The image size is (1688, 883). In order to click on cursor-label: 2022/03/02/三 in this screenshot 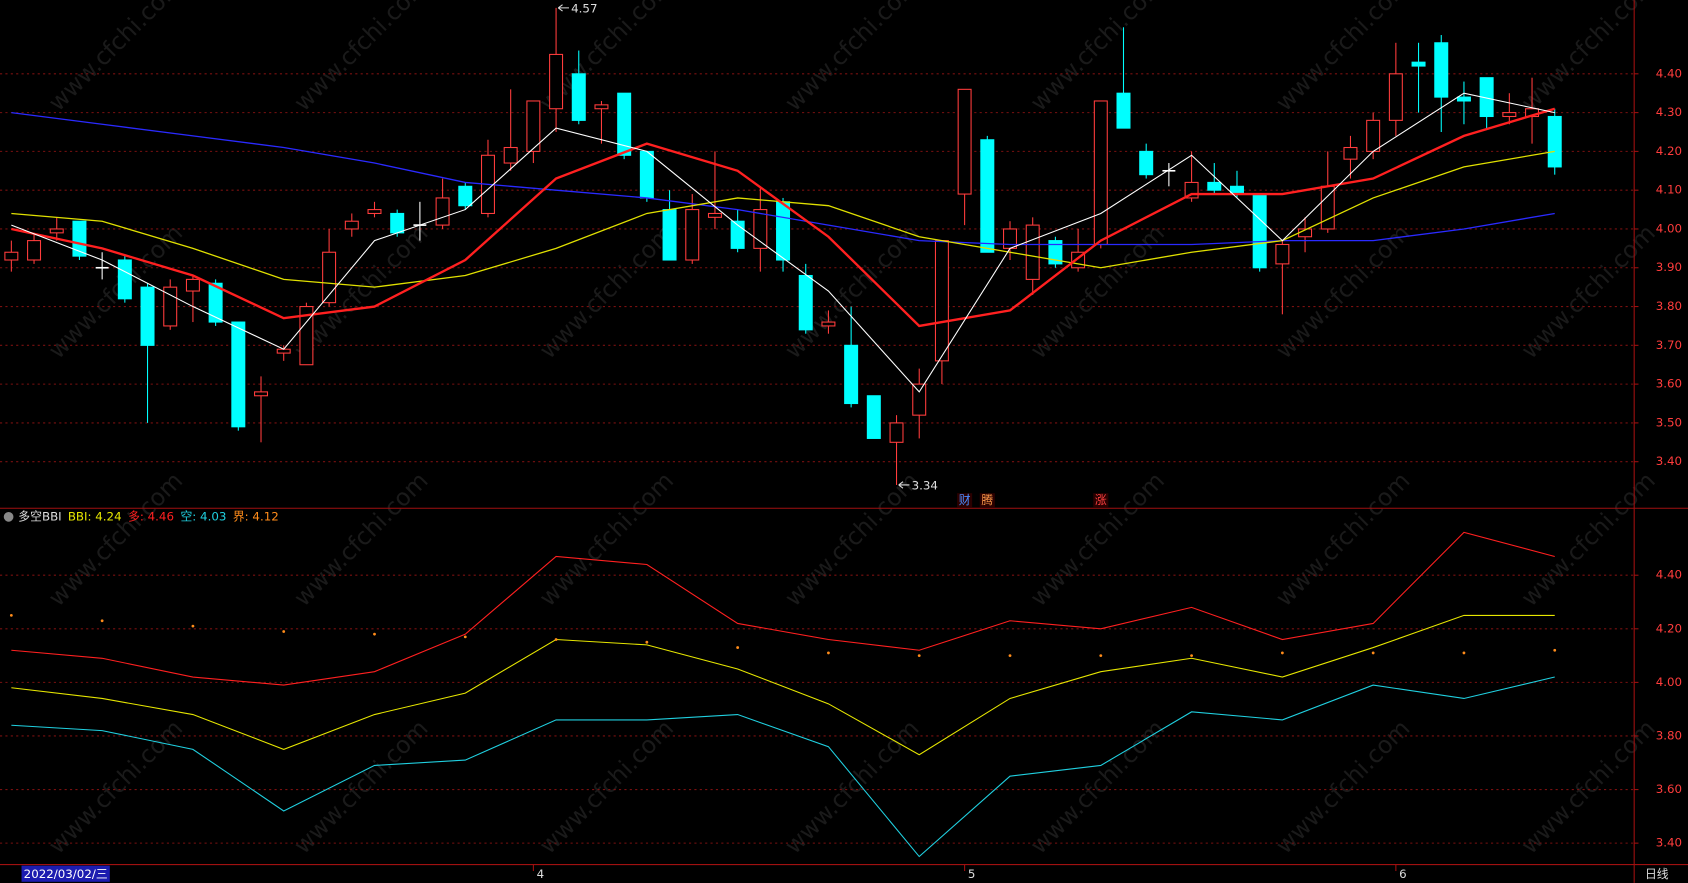, I will do `click(66, 874)`.